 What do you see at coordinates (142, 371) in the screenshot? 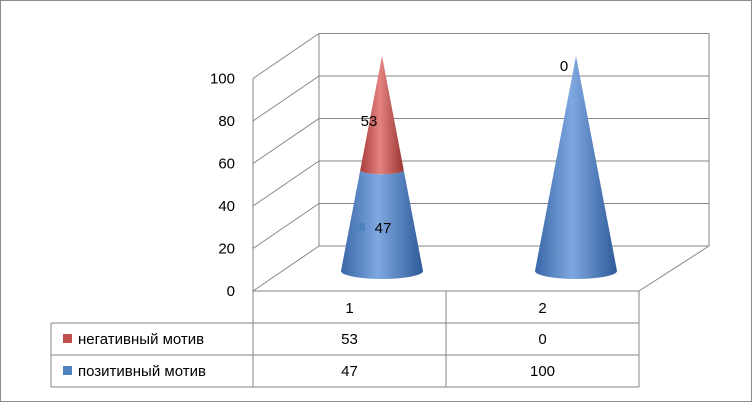
I see `legend-label: позитивный мотив` at bounding box center [142, 371].